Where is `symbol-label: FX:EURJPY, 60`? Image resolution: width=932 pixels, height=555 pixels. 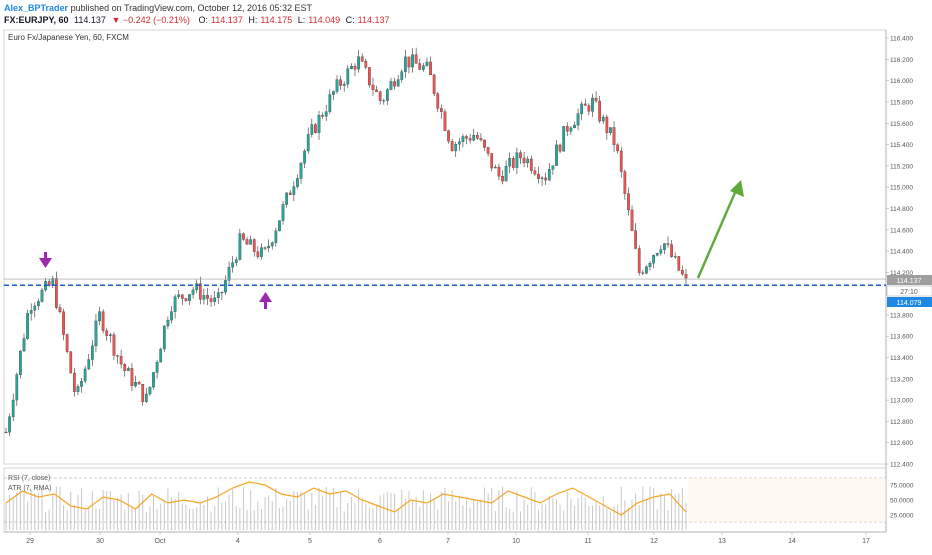
symbol-label: FX:EURJPY, 60 is located at coordinates (36, 20).